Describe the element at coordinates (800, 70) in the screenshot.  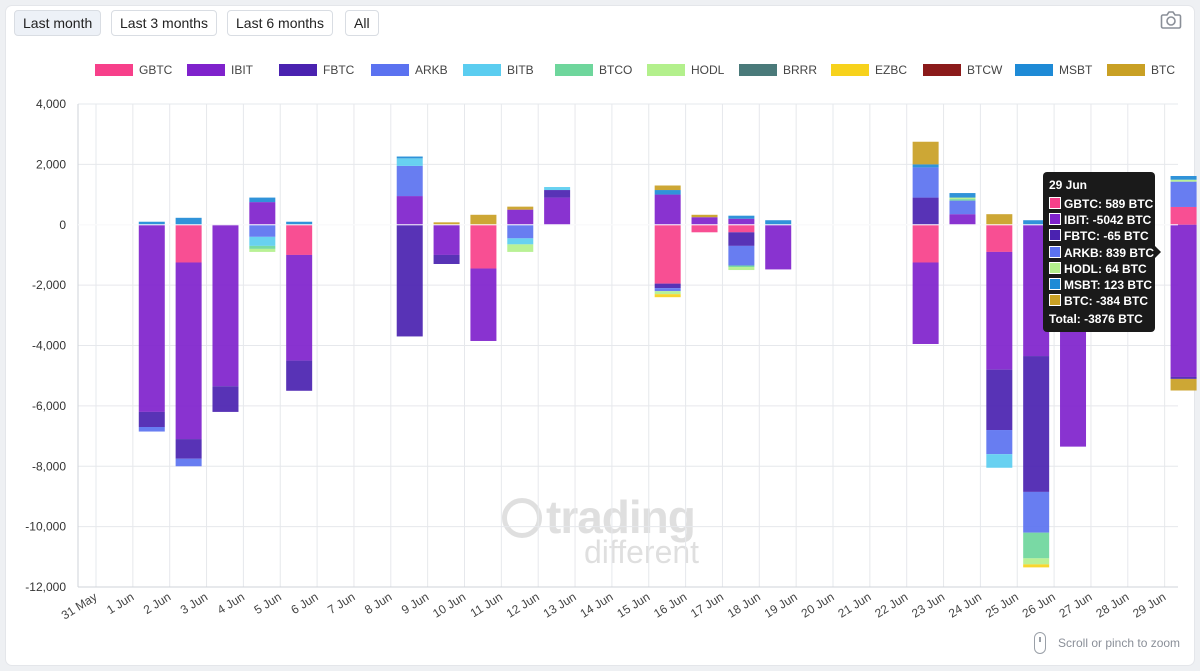
I see `legend-entry-brrr: BRRR` at that location.